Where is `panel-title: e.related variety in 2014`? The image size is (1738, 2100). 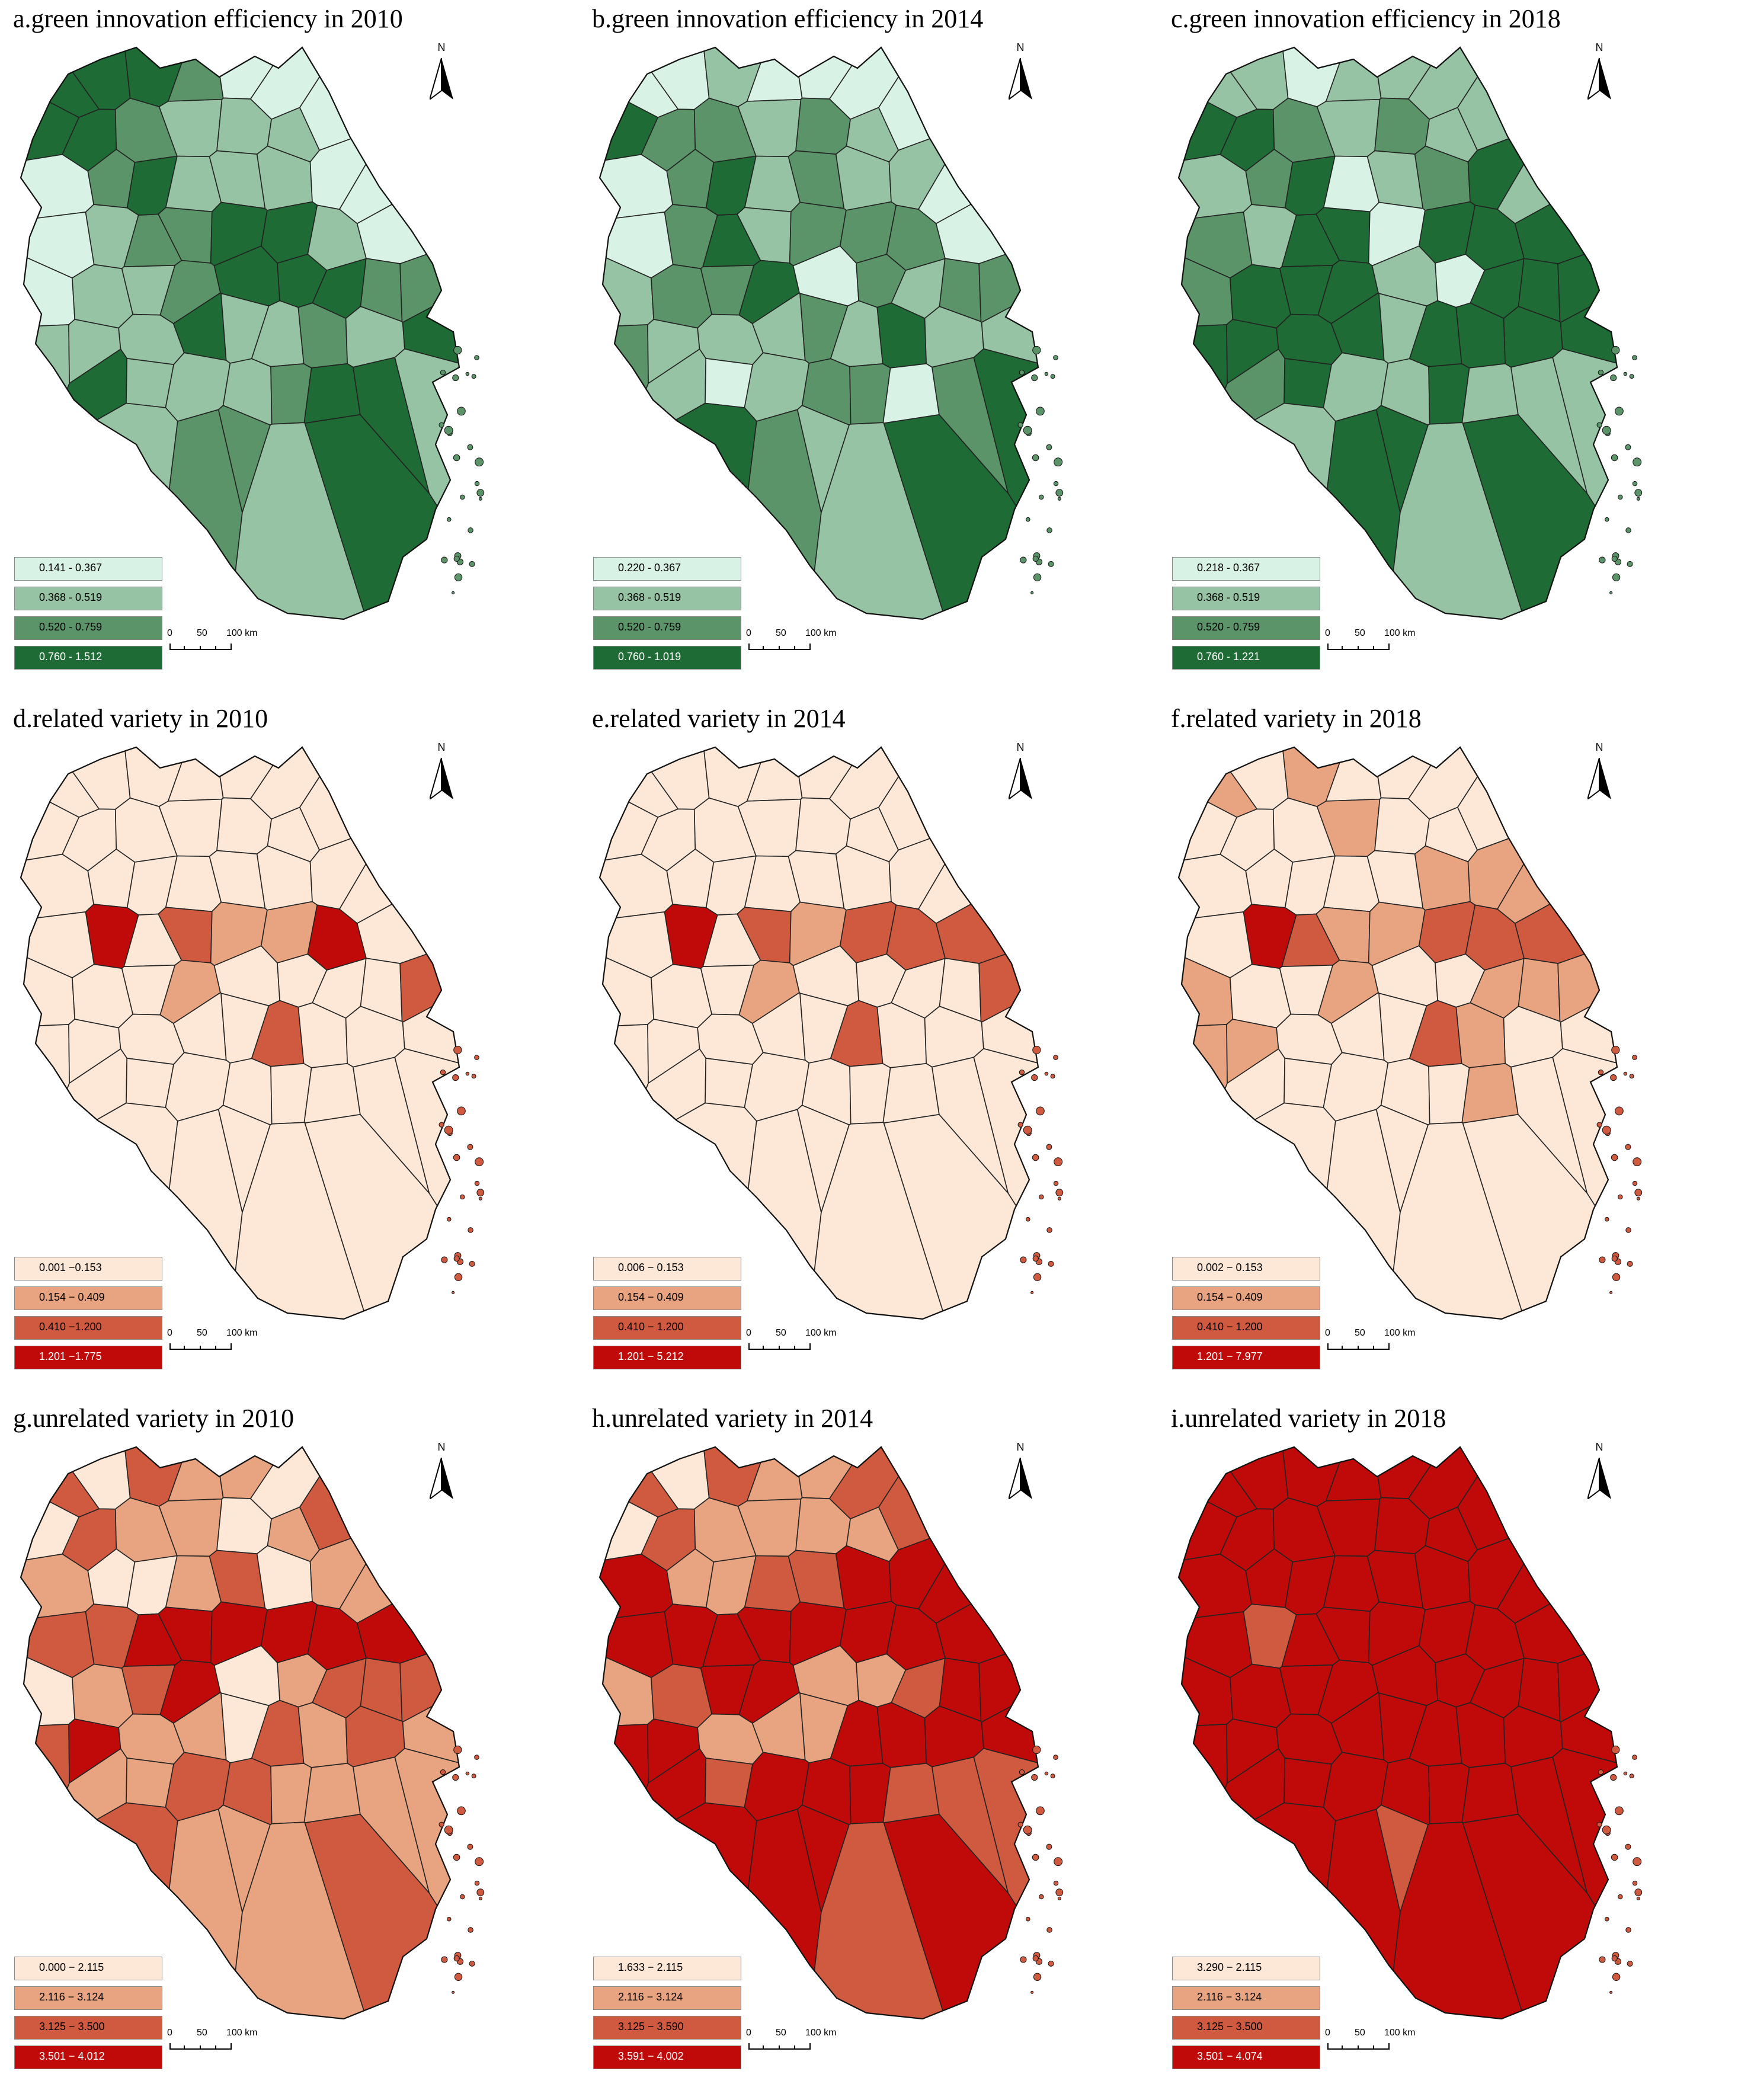 panel-title: e.related variety in 2014 is located at coordinates (719, 718).